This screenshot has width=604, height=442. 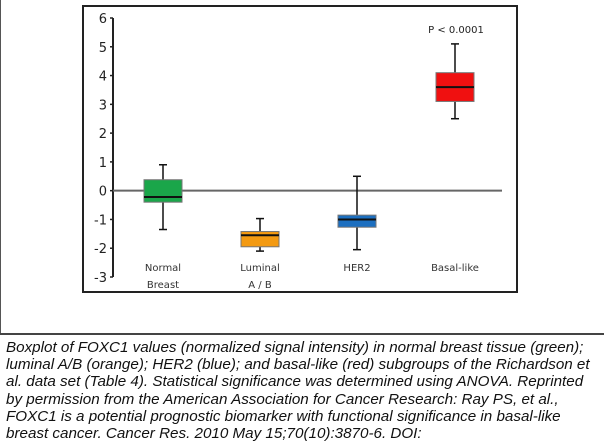 I want to click on y-tick-label: -1, so click(x=100, y=220).